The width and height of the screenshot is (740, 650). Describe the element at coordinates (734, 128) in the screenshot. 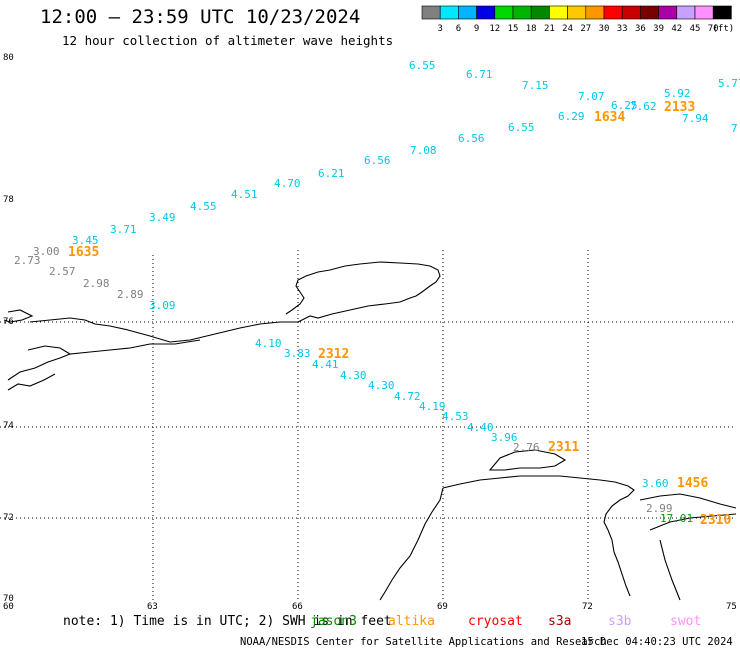

I see `wave-height-value: 7` at that location.